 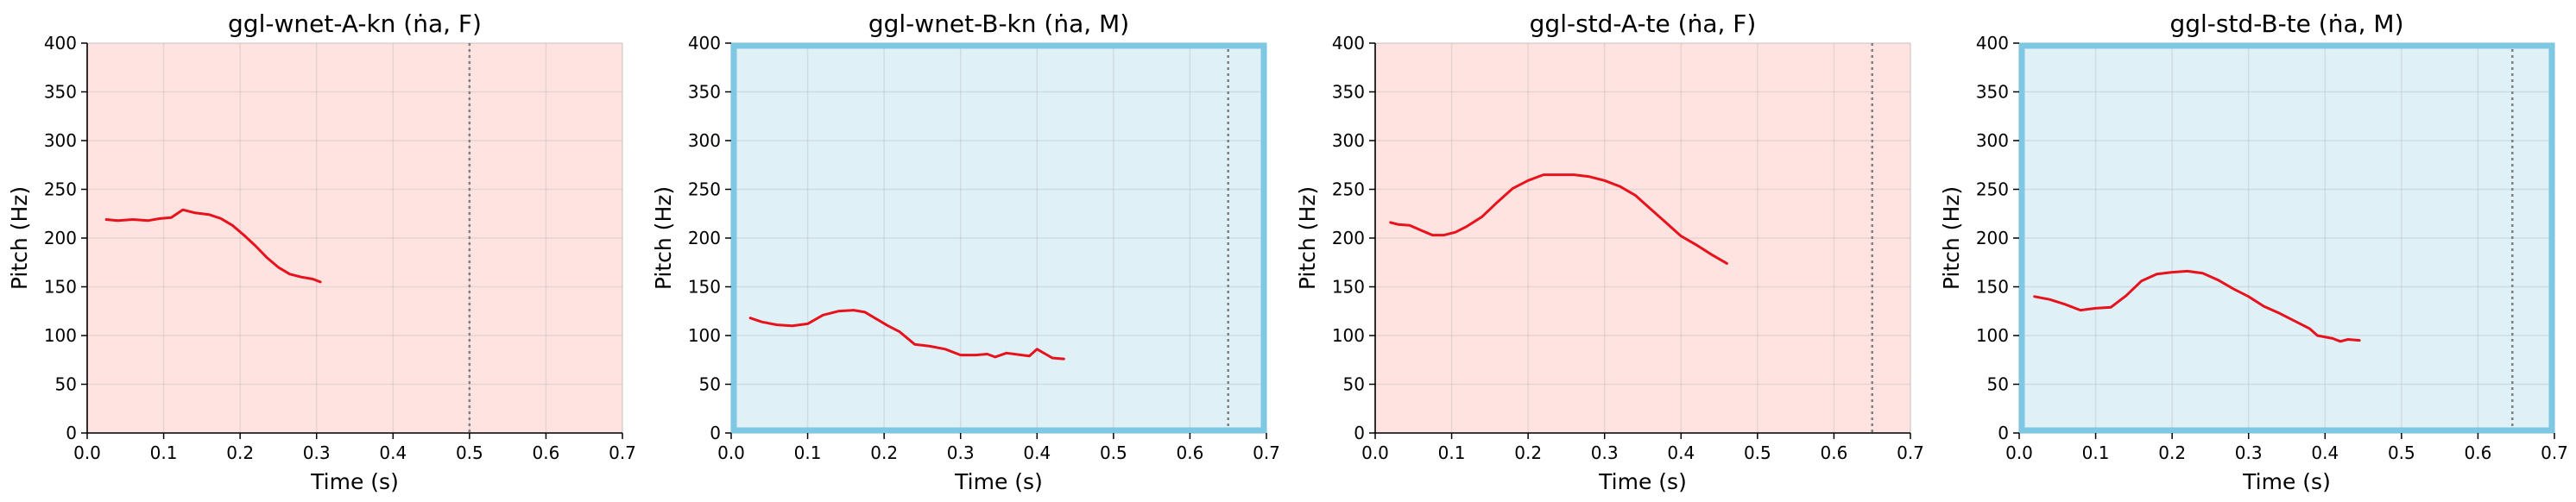 I want to click on chart-title: ggl-std-A-te (ṅa, F), so click(x=1643, y=23).